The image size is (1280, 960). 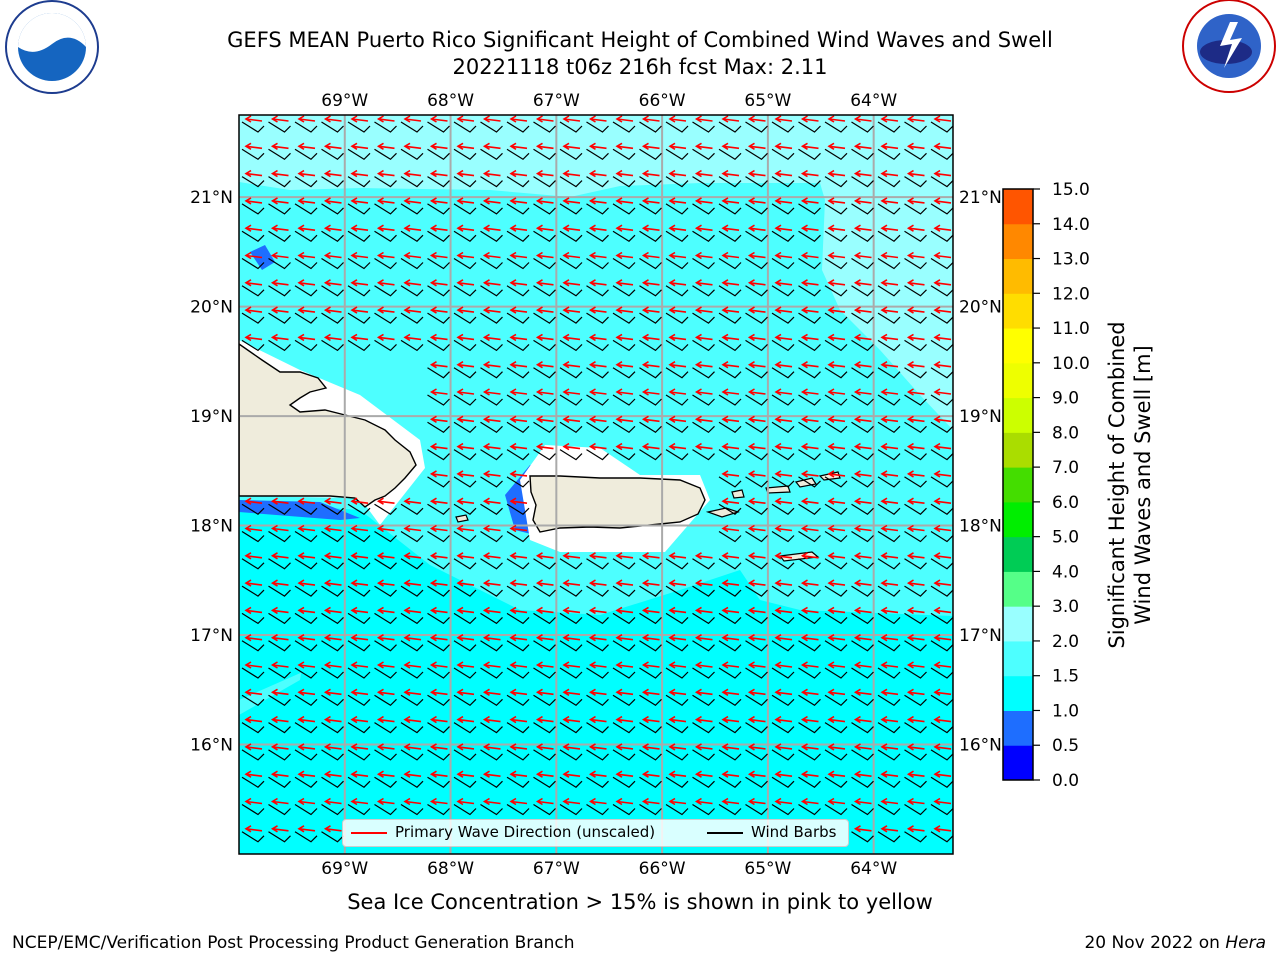 I want to click on colorbar-frame, so click(x=1018, y=484).